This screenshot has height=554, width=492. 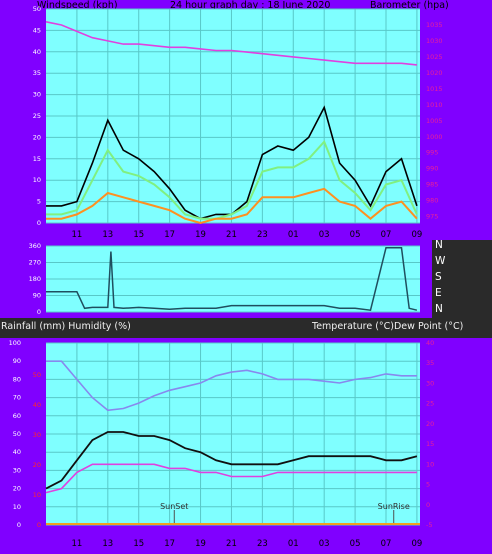 What do you see at coordinates (432, 185) in the screenshot?
I see `baro-y-tick: 985` at bounding box center [432, 185].